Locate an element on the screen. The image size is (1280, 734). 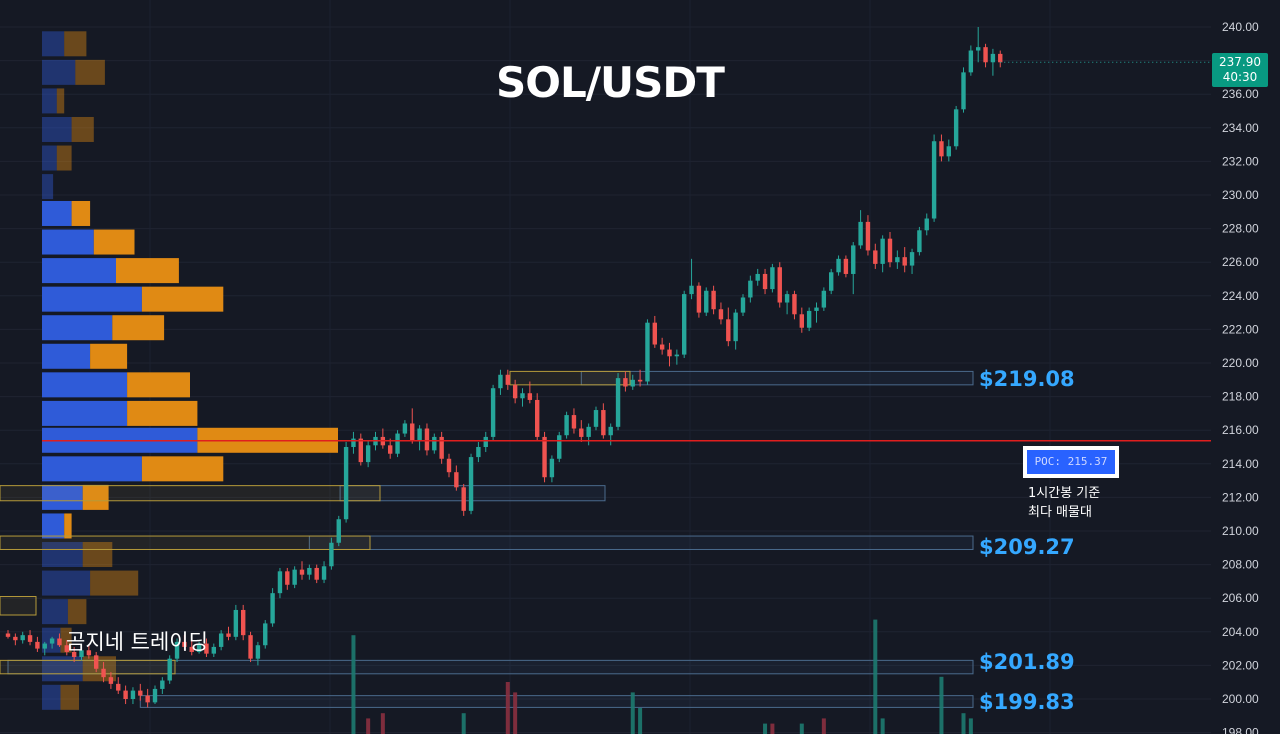
y-tick-label: 212.00 is located at coordinates (1240, 497).